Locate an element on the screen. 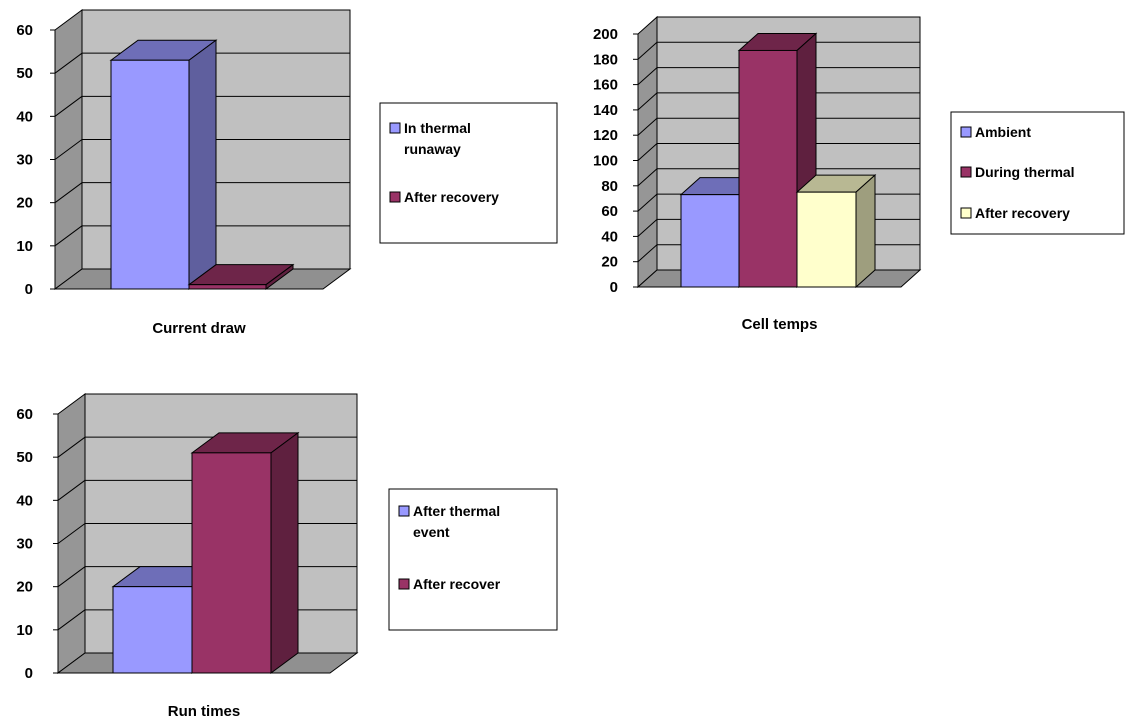 The width and height of the screenshot is (1126, 722). x-axis-label: Current draw is located at coordinates (199, 328).